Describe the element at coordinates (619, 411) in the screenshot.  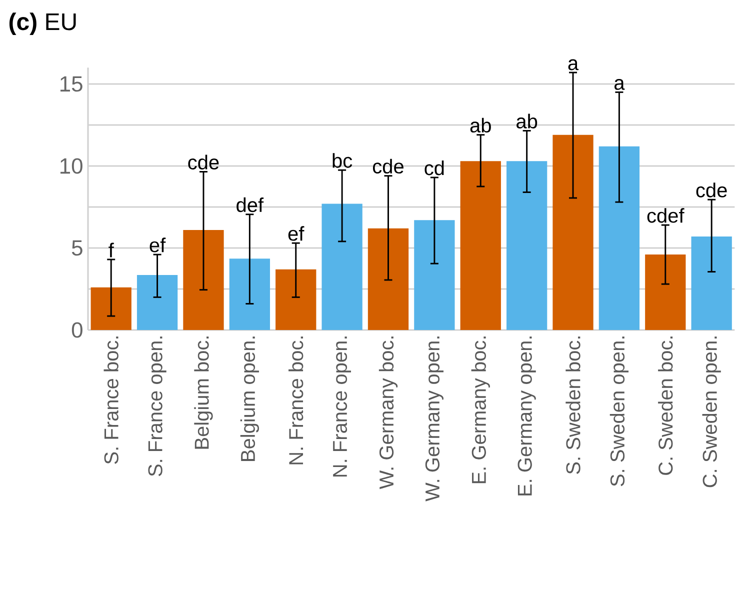
I see `x-tick-label: S. Sweden open.` at that location.